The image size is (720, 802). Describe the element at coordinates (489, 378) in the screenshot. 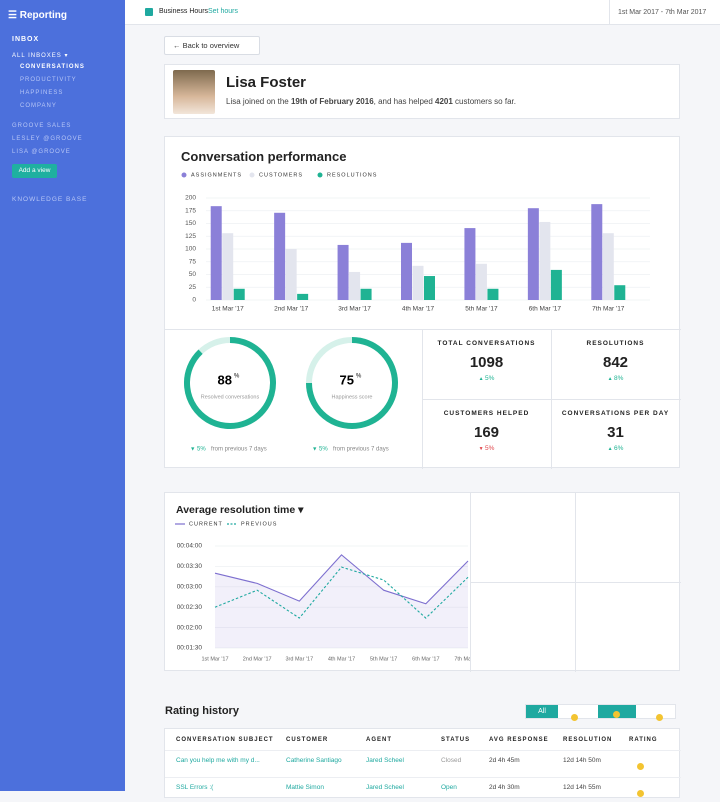

I see `change-value: 5%` at that location.